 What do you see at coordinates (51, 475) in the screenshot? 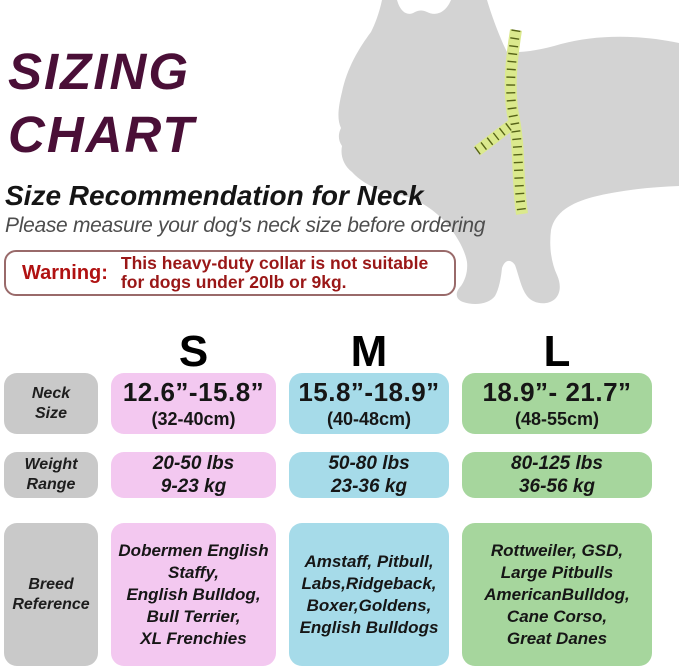
I see `row-label-weight-range: Weight Range` at bounding box center [51, 475].